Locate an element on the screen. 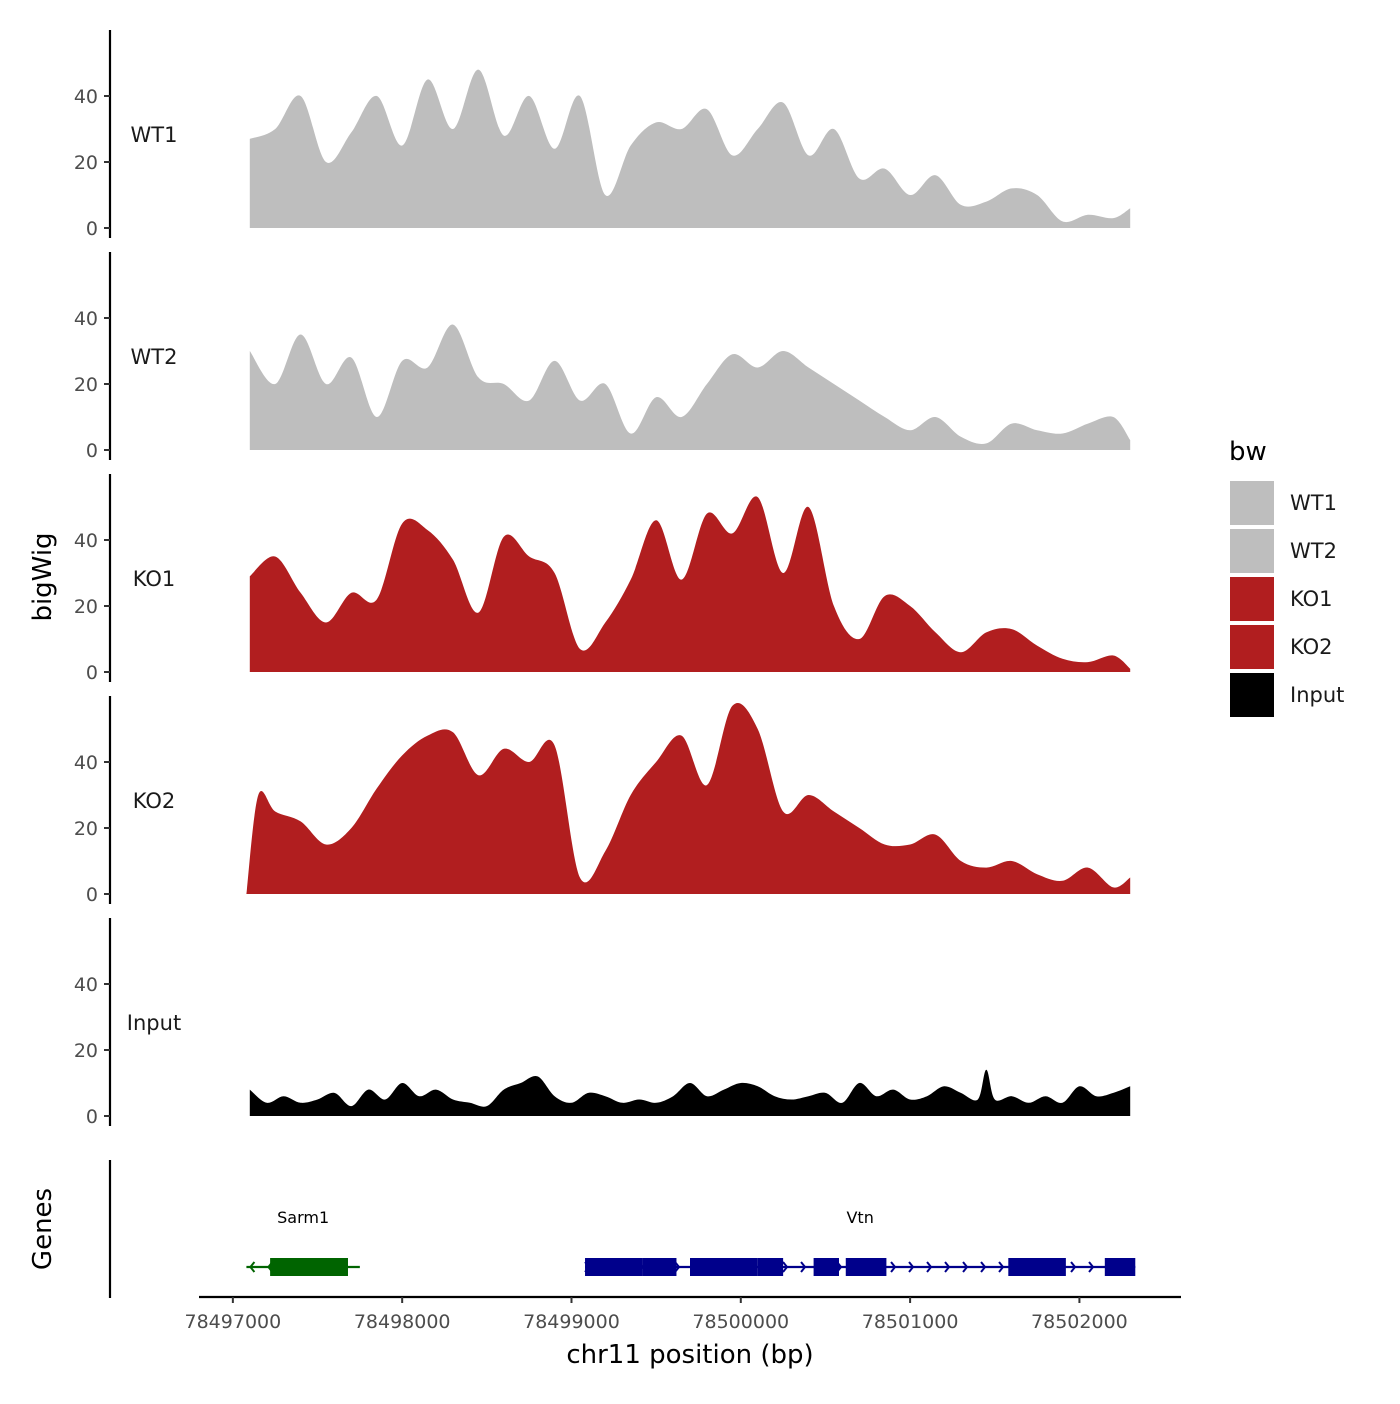 This screenshot has height=1404, width=1400. legend: bw WT1 WT2 KO1 KO2 Input is located at coordinates (1286, 578).